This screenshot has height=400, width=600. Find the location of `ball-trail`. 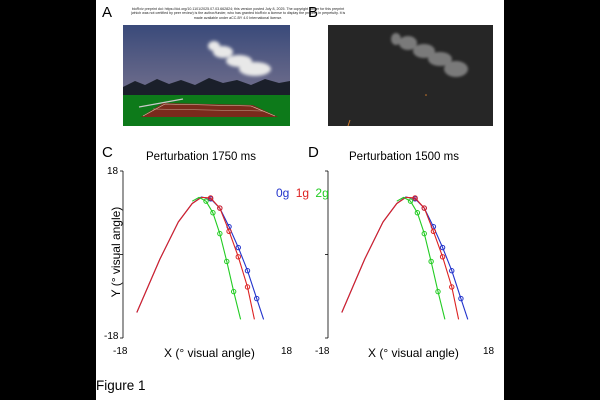

ball-trail is located at coordinates (239, 58).